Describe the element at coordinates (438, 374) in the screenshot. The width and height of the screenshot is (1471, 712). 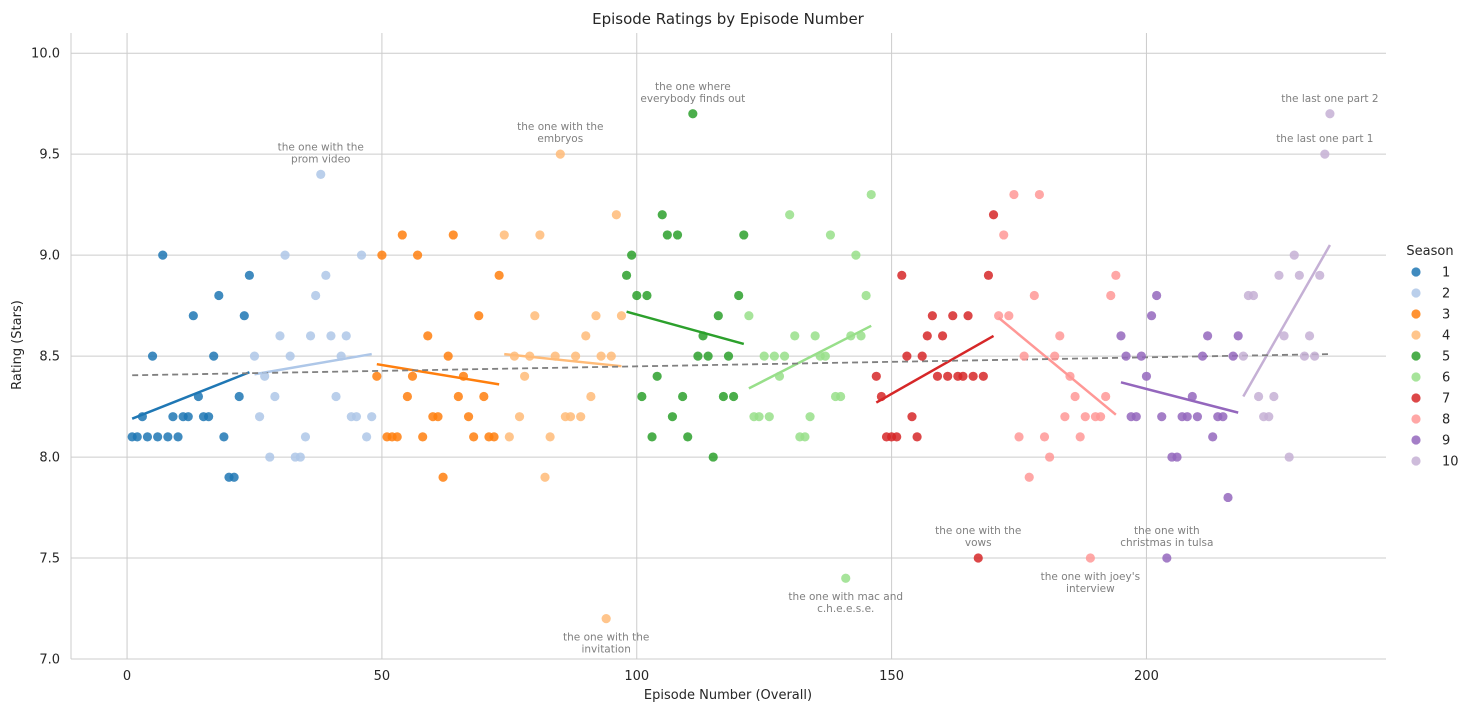
I see `season-3-trend-line` at that location.